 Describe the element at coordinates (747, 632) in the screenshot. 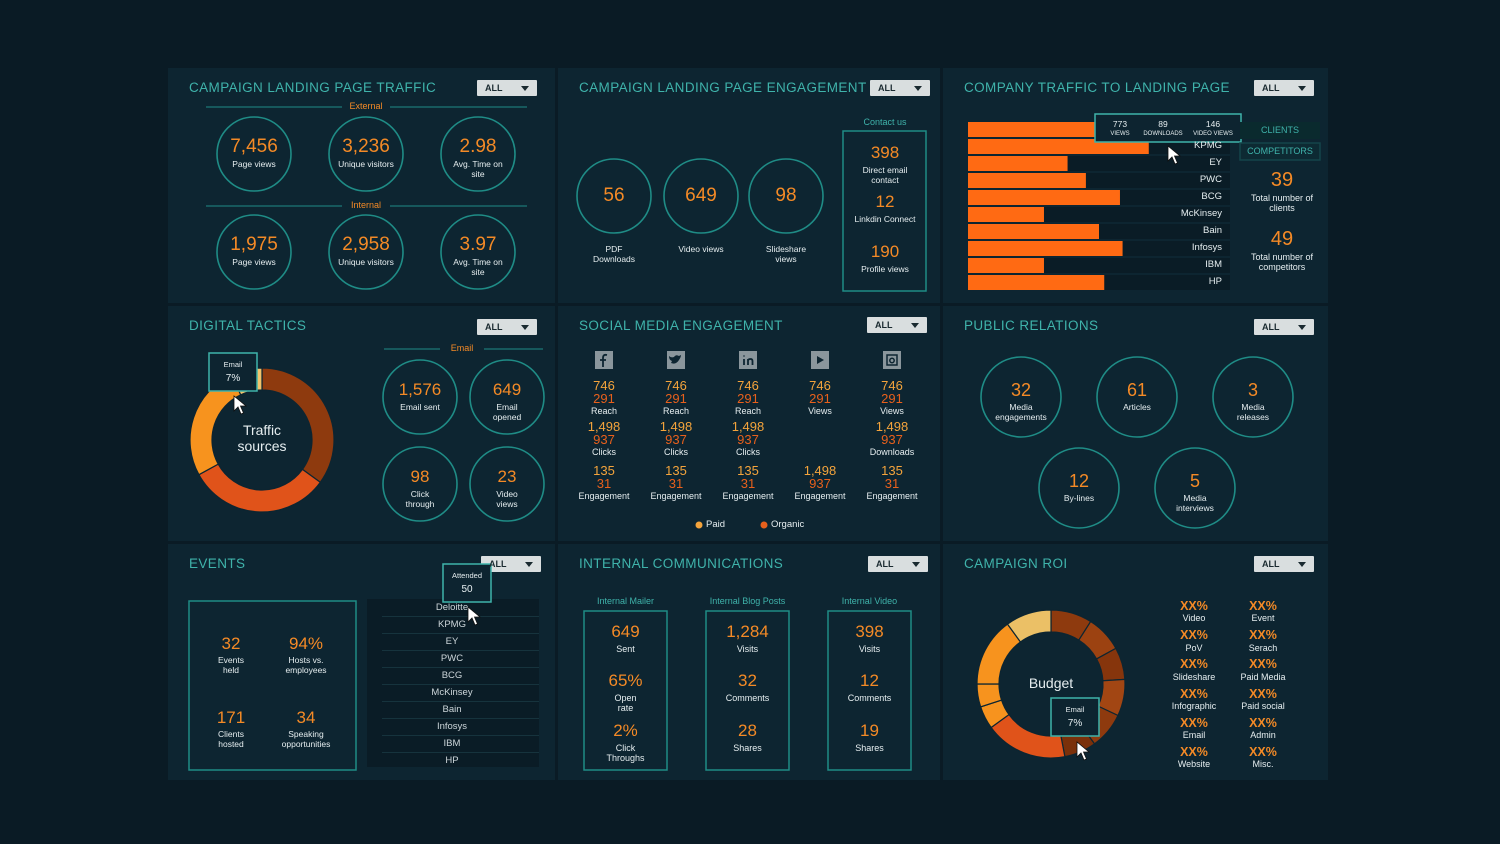

I see `metric-value: 1,284` at that location.